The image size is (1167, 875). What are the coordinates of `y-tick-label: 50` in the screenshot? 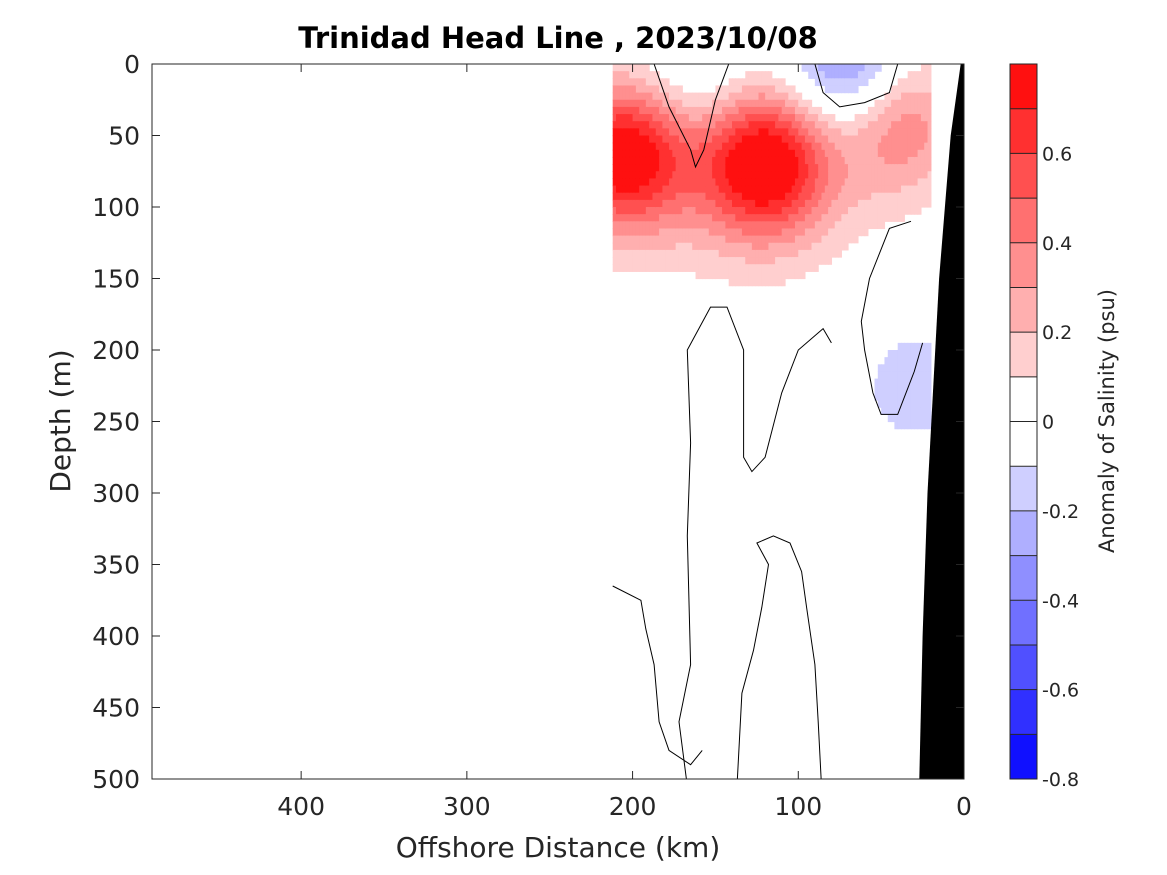 It's located at (124, 136).